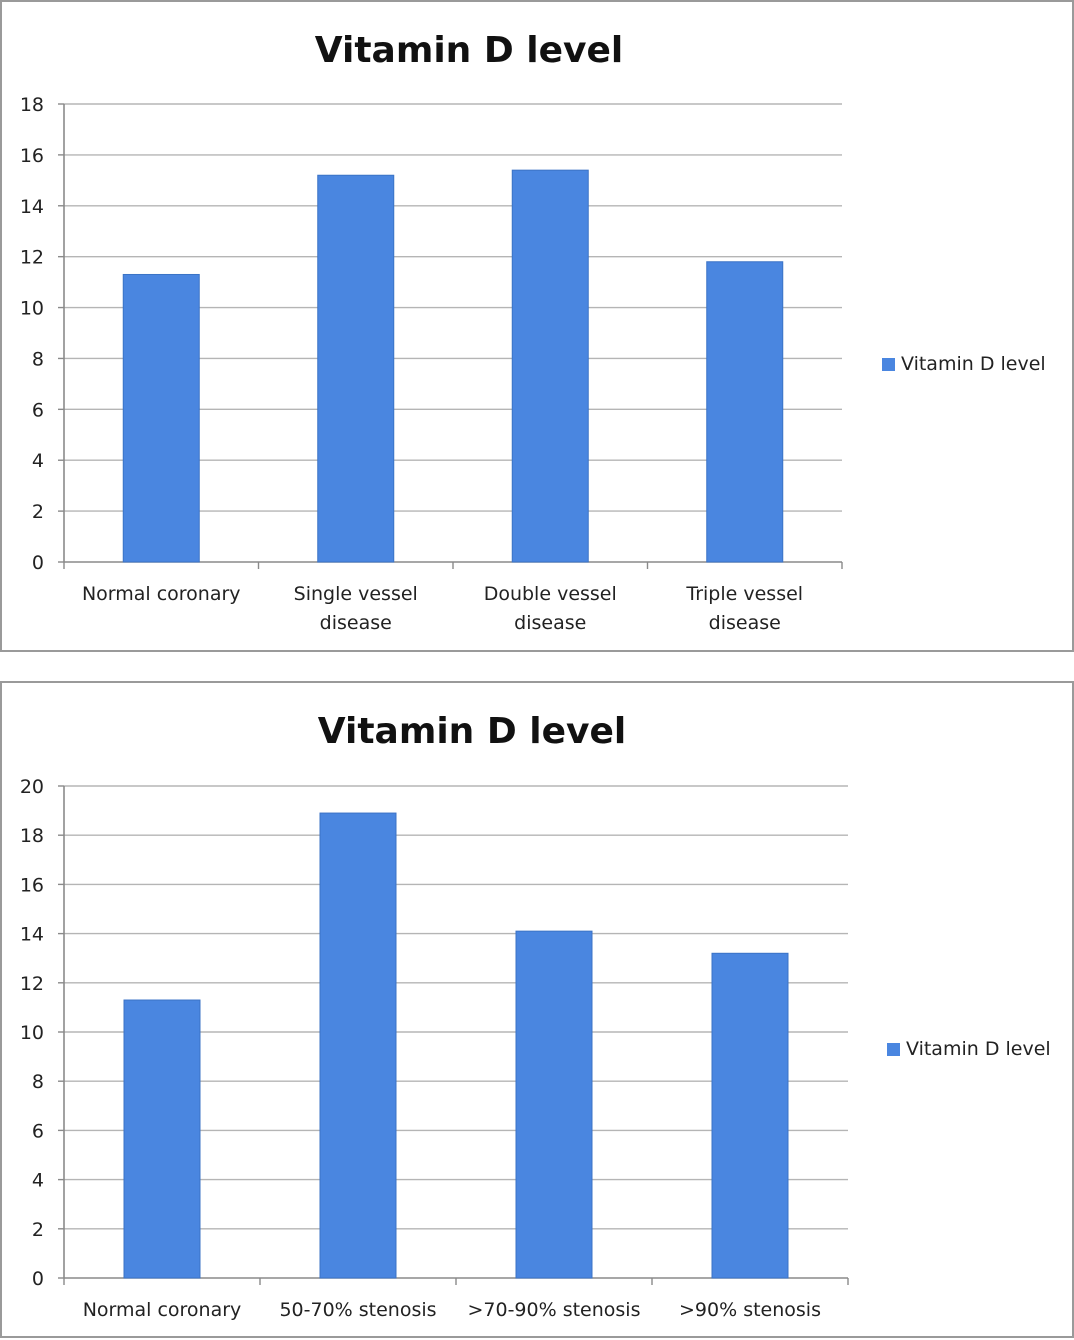  I want to click on chart-2-y-tick-label: 20, so click(32, 787).